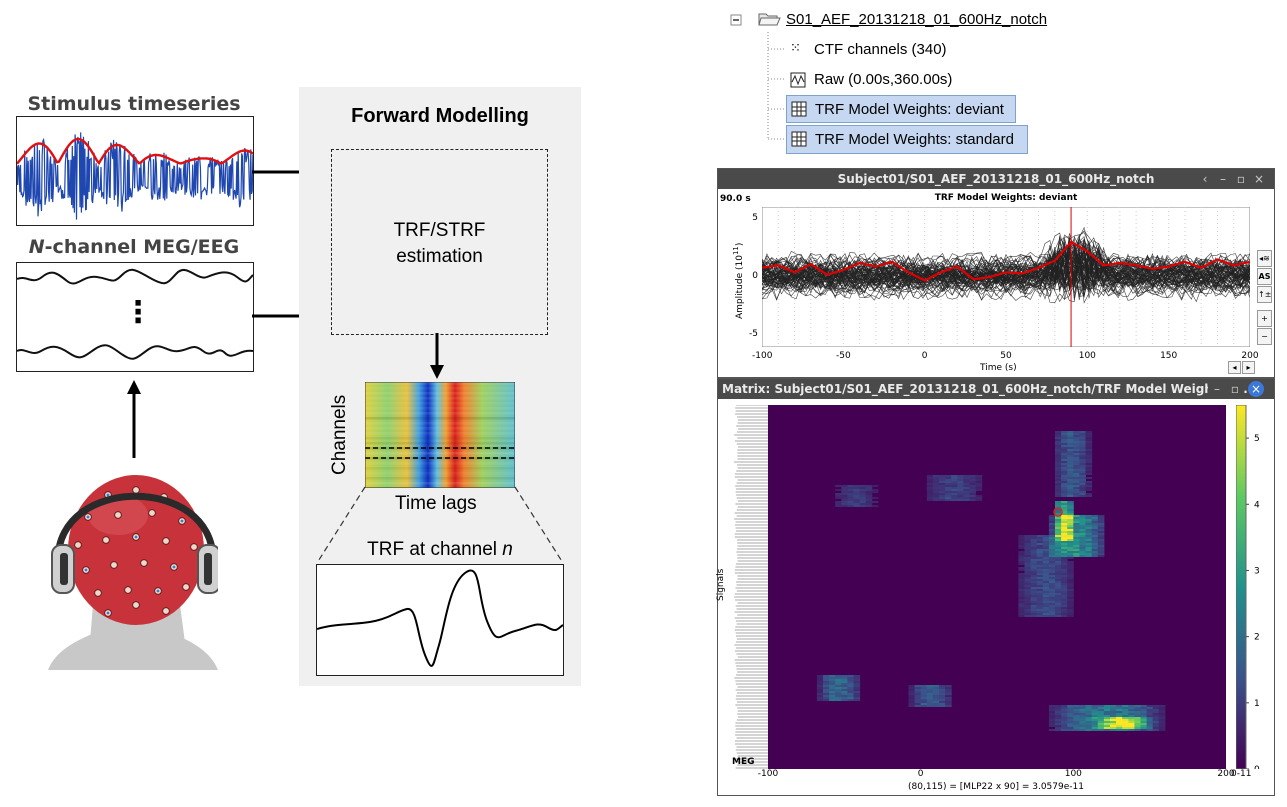 This screenshot has width=1287, height=807. I want to click on tree-item-label: TRF Model Weights: standard, so click(914, 139).